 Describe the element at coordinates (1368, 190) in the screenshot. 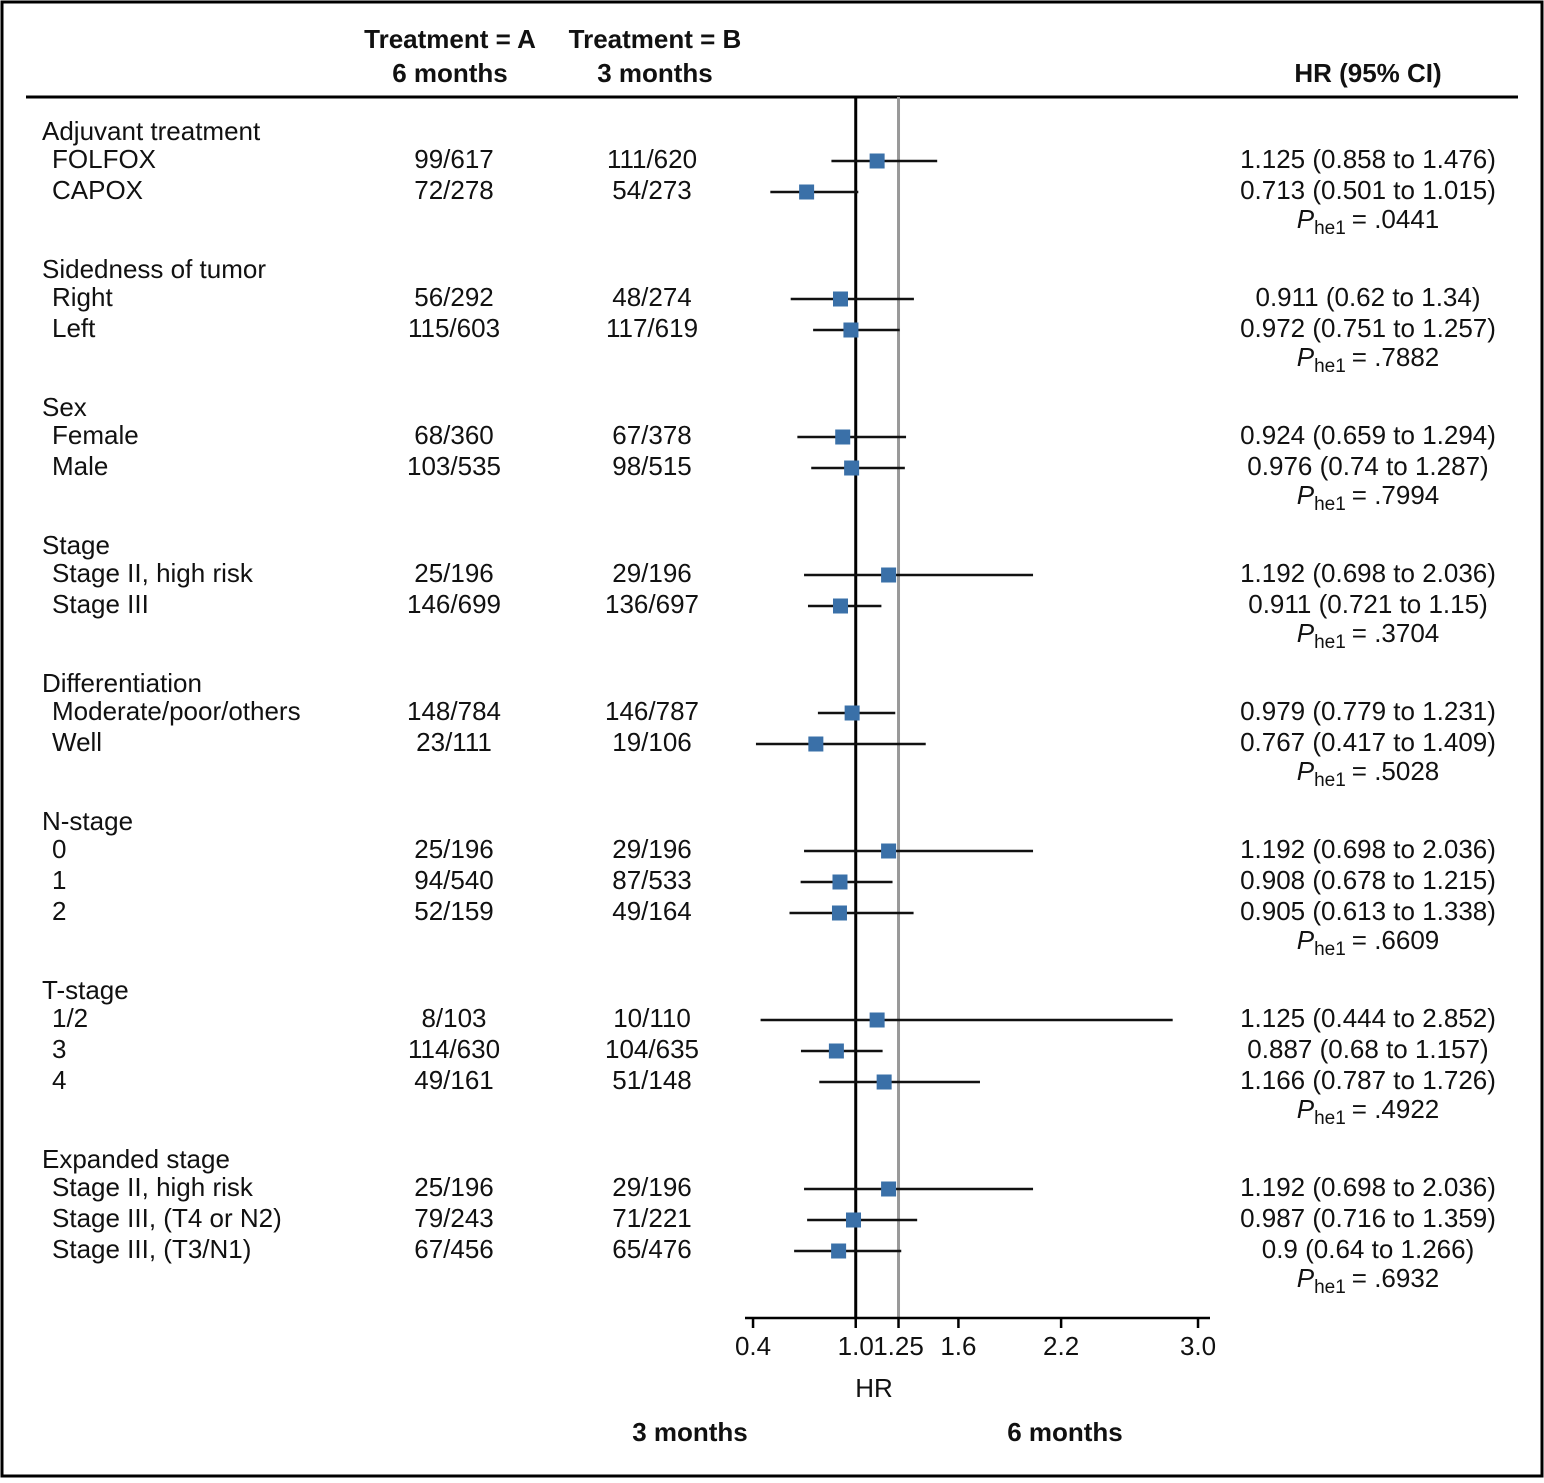

I see `ci-label: 0.713 (0.501 to 1.015)` at that location.